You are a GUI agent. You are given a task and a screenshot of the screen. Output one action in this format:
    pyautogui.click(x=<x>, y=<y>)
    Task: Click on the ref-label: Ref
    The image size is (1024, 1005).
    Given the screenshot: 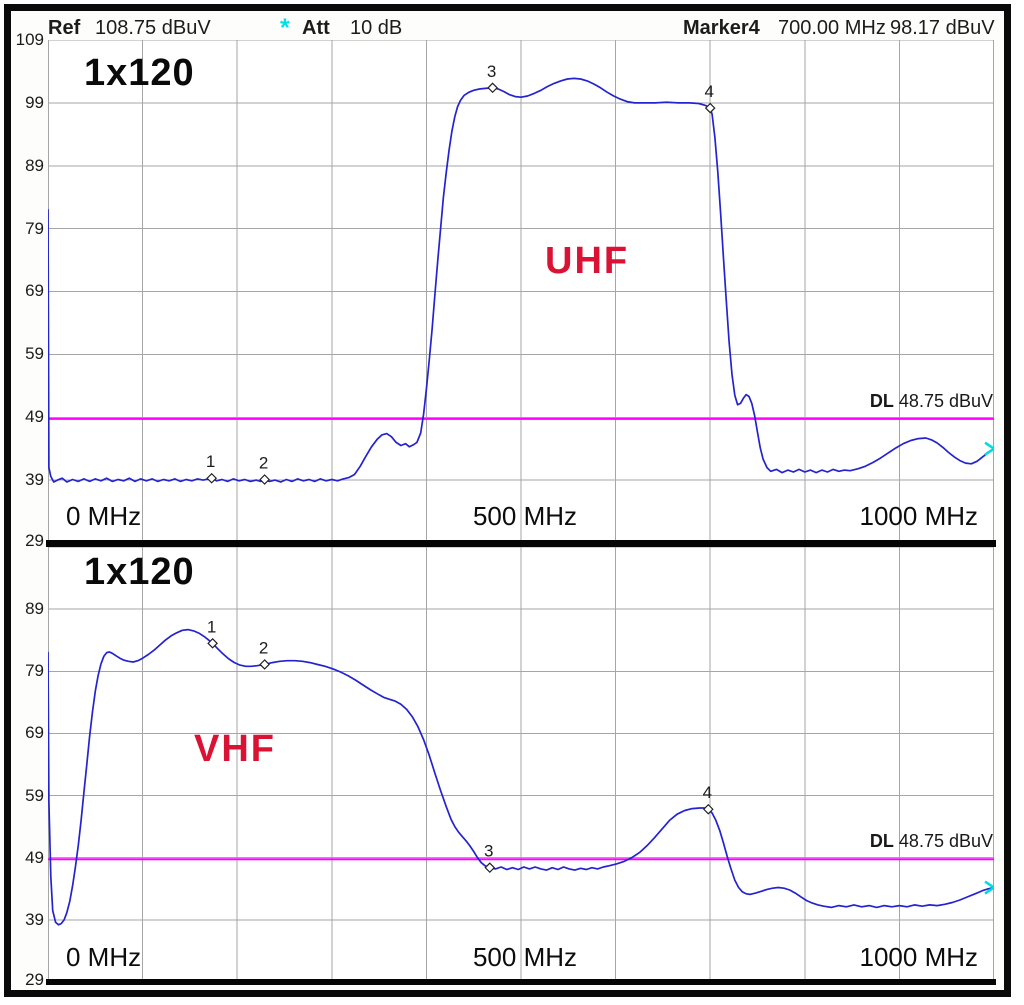 What is the action you would take?
    pyautogui.click(x=64, y=28)
    